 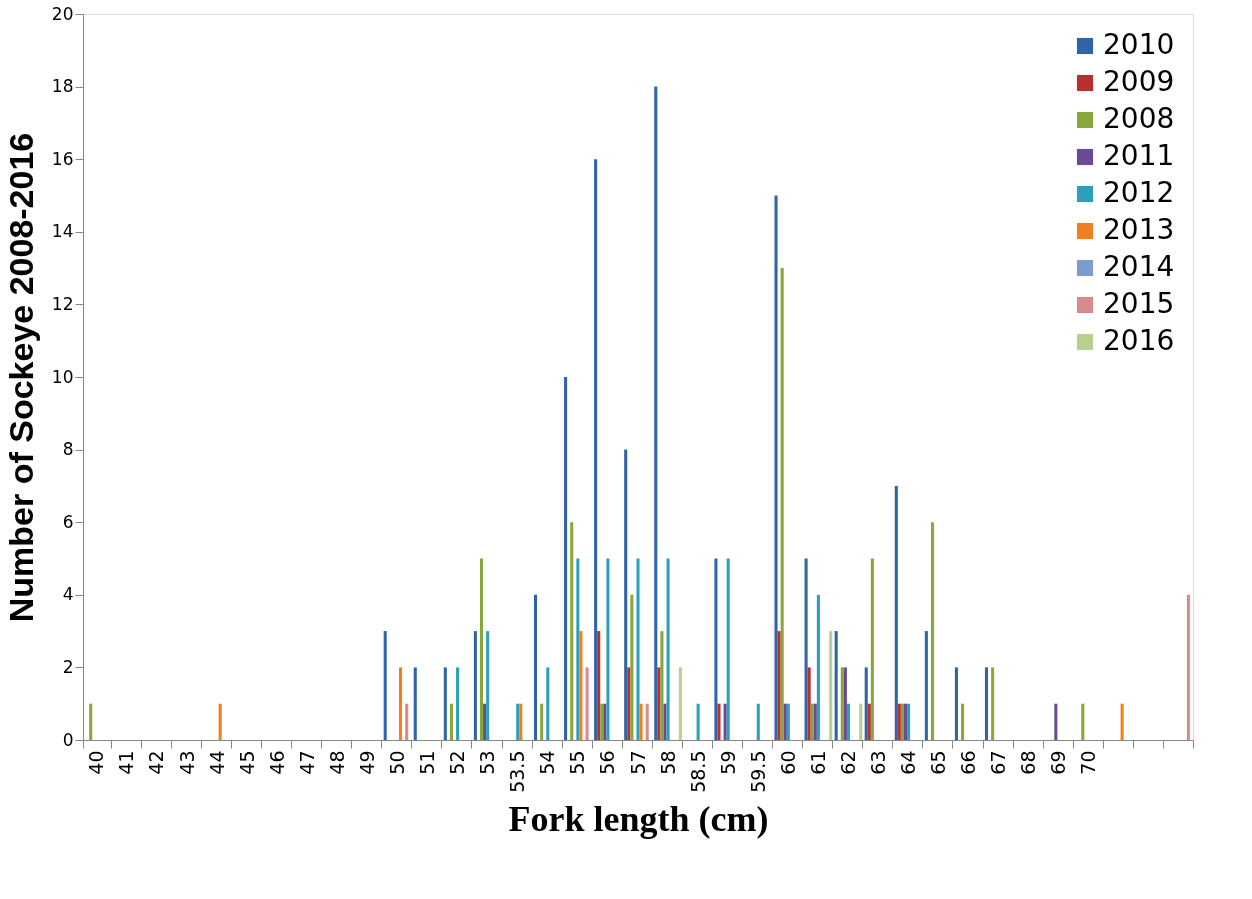 What do you see at coordinates (517, 771) in the screenshot?
I see `x-tick-label: 53.5` at bounding box center [517, 771].